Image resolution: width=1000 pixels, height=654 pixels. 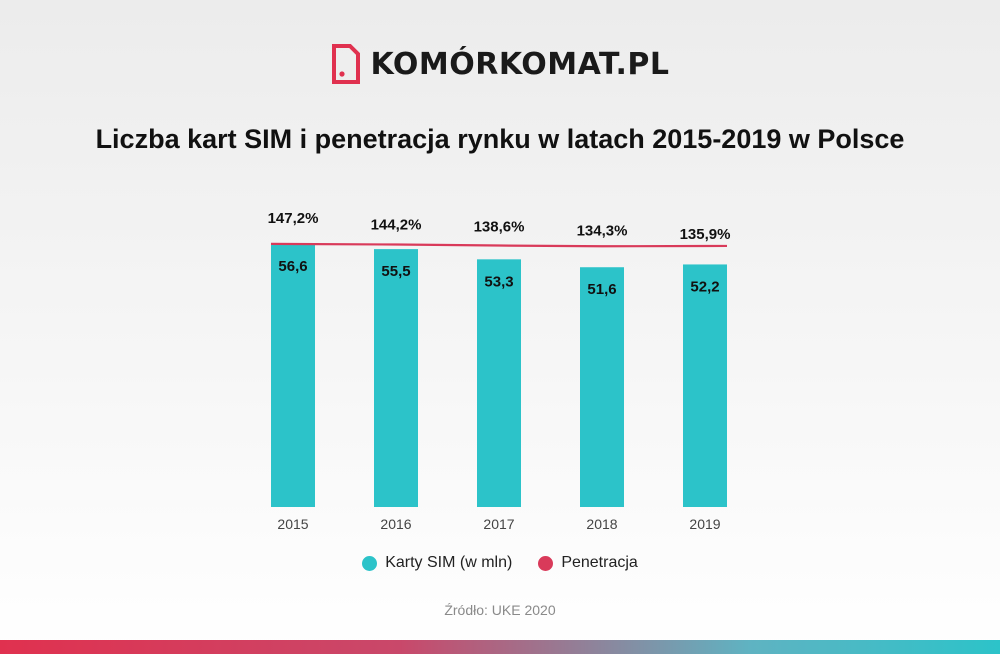 I want to click on legend-swatch-penetration, so click(x=546, y=563).